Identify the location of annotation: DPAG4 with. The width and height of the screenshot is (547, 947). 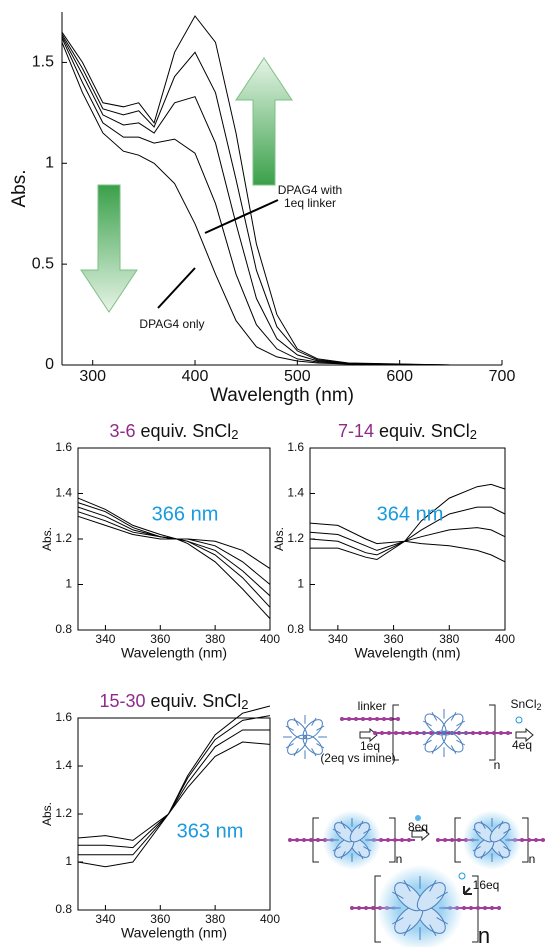
(310, 190).